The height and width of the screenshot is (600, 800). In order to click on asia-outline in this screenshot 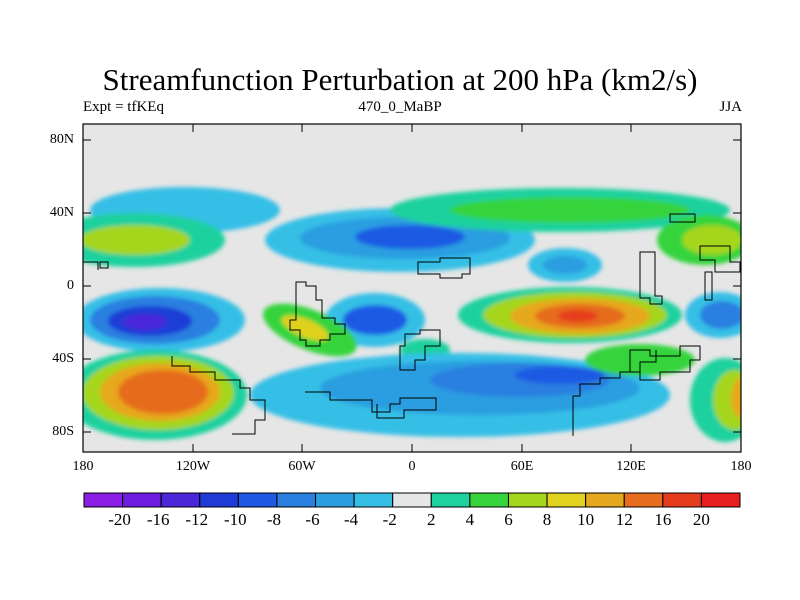, I will do `click(690, 259)`.